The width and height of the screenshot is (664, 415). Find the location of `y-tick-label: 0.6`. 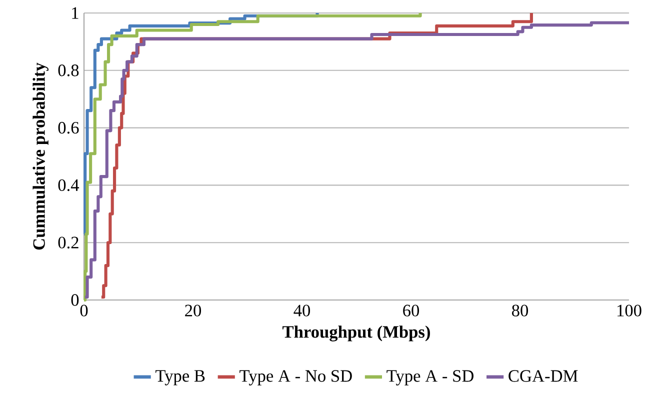

y-tick-label: 0.6 is located at coordinates (68, 128).